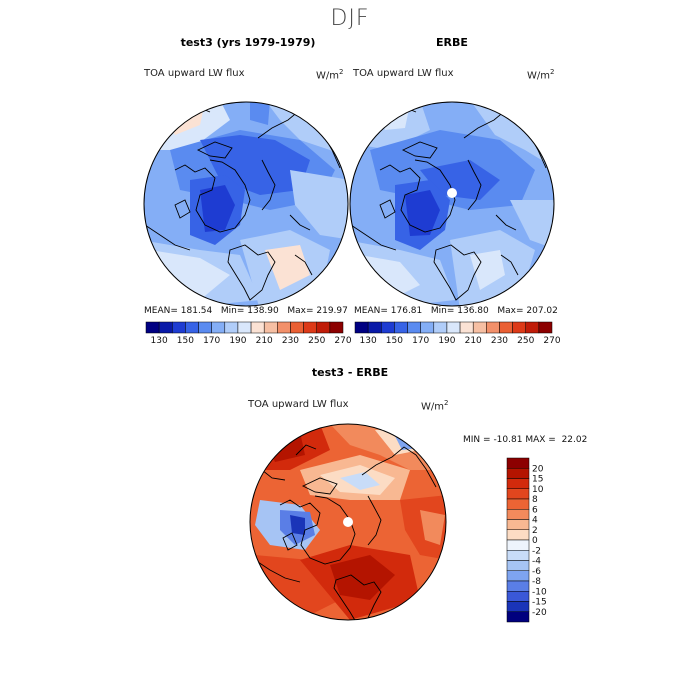  What do you see at coordinates (248, 42) in the screenshot?
I see `panel-1-title: test3 (yrs 1979-1979)` at bounding box center [248, 42].